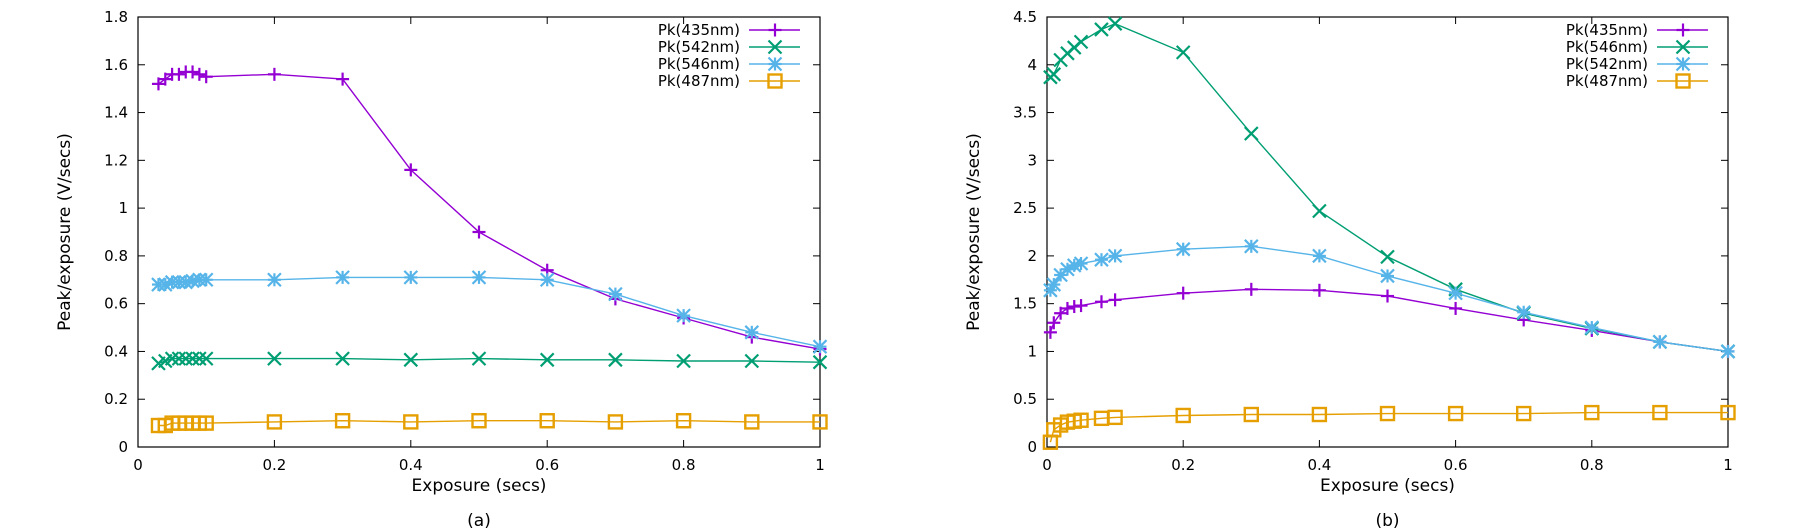 This screenshot has height=532, width=1800. Describe the element at coordinates (1025, 17) in the screenshot. I see `y-tick-label: 4.5` at that location.